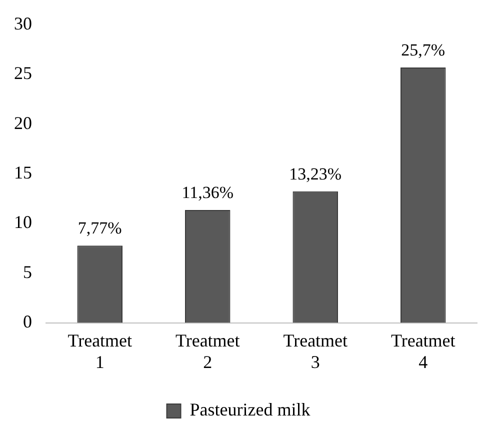 The image size is (487, 435). I want to click on x-tick-label: Treatmet 1, so click(100, 351).